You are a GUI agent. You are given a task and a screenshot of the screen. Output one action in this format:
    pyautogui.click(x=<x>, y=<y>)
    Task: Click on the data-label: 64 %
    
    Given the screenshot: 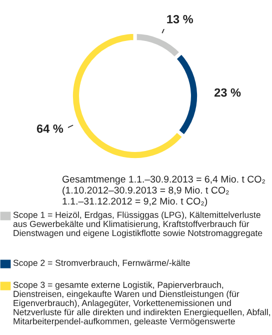 What is the action you would take?
    pyautogui.click(x=50, y=128)
    